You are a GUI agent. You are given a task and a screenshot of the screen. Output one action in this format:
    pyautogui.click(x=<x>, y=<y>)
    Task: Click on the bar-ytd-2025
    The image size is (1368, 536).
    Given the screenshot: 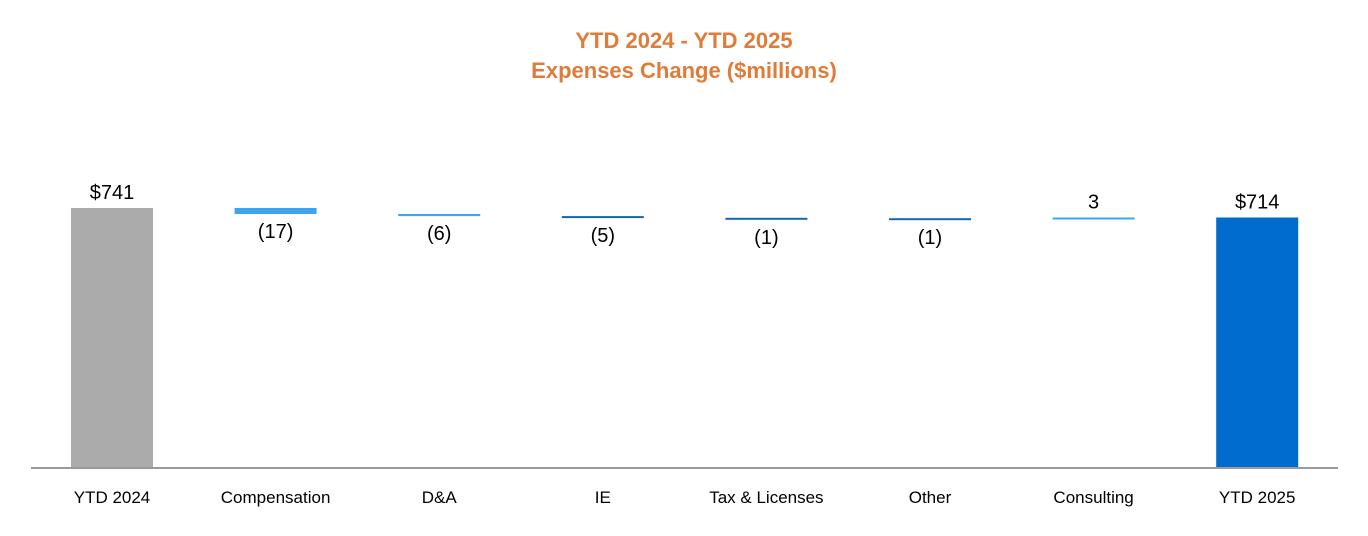 What is the action you would take?
    pyautogui.click(x=1257, y=342)
    